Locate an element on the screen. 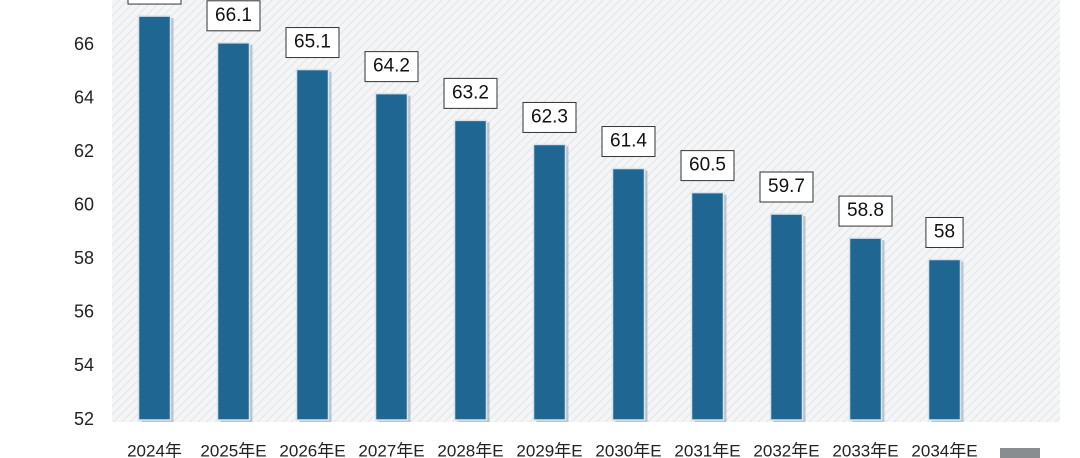 This screenshot has height=458, width=1080. value-label: 58.8 is located at coordinates (865, 210).